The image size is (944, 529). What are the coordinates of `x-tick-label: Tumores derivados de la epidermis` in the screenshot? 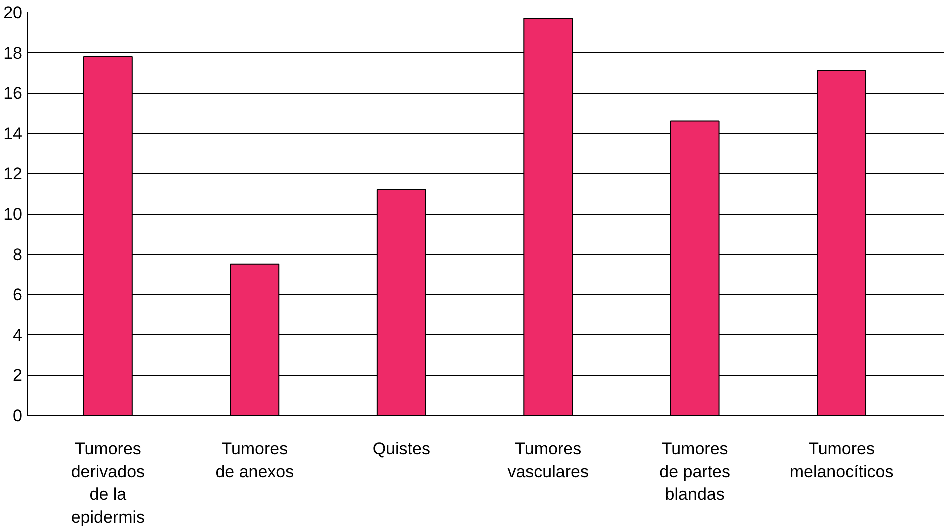 It's located at (108, 483).